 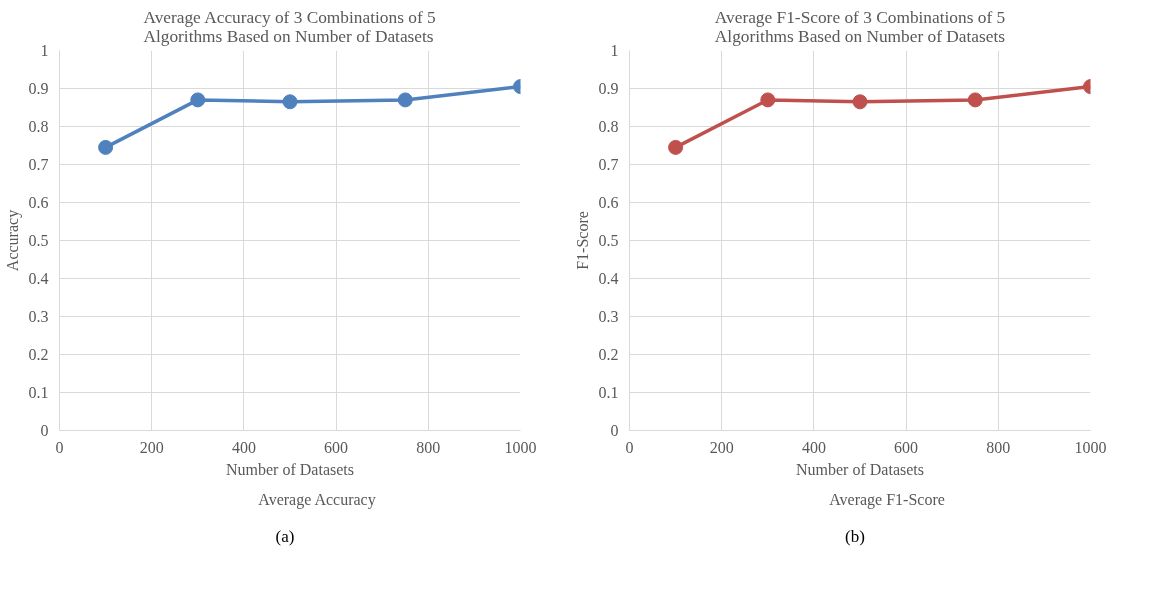 What do you see at coordinates (582, 240) in the screenshot?
I see `y-axis-title: F1-Score` at bounding box center [582, 240].